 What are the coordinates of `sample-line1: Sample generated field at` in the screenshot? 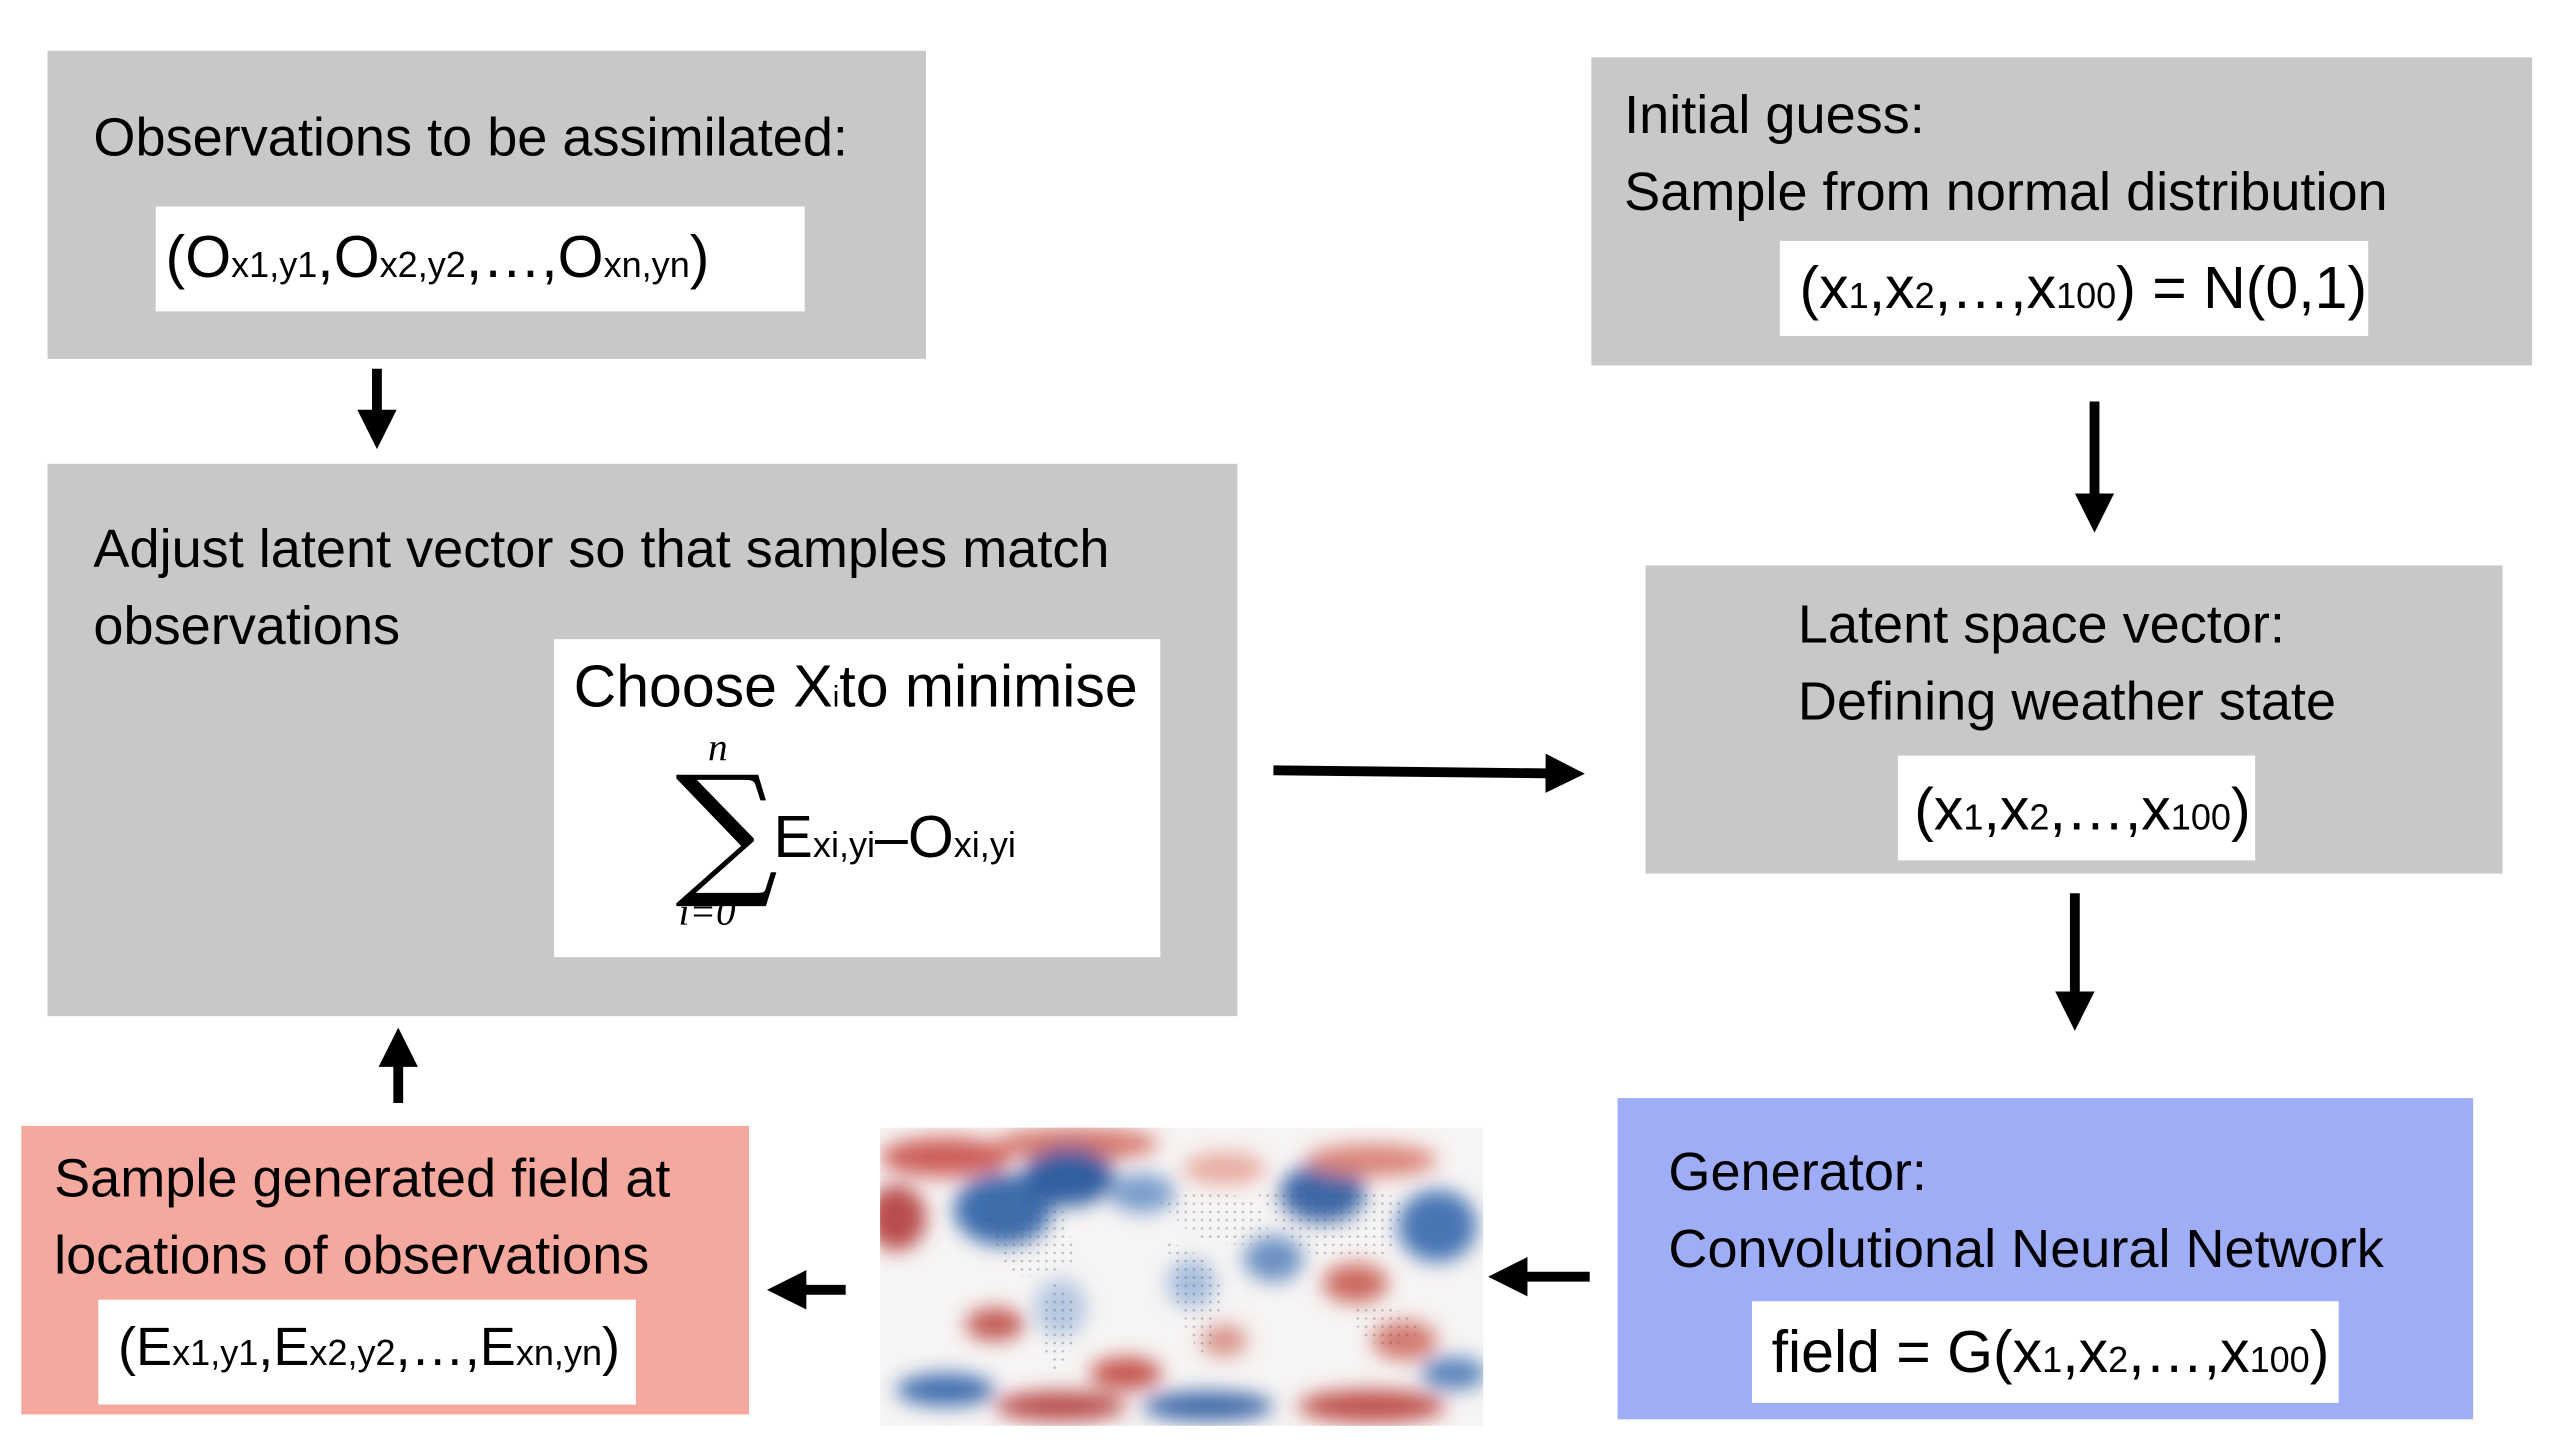 It's located at (362, 1177).